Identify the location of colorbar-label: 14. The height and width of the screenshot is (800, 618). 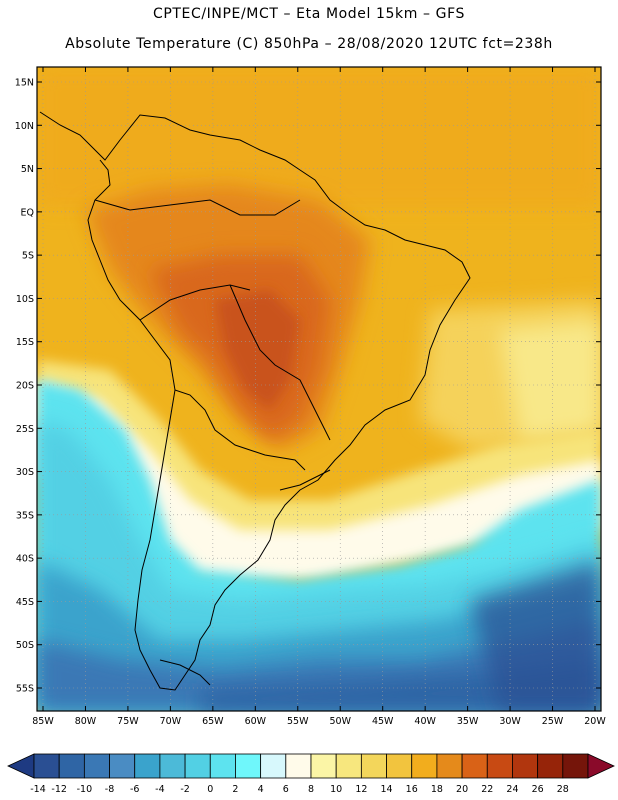
(386, 789).